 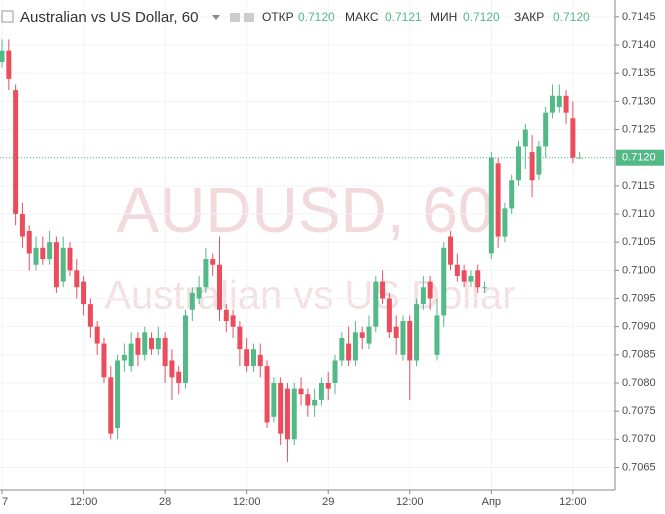 What do you see at coordinates (639, 73) in the screenshot?
I see `y-tick-label: 0.7135` at bounding box center [639, 73].